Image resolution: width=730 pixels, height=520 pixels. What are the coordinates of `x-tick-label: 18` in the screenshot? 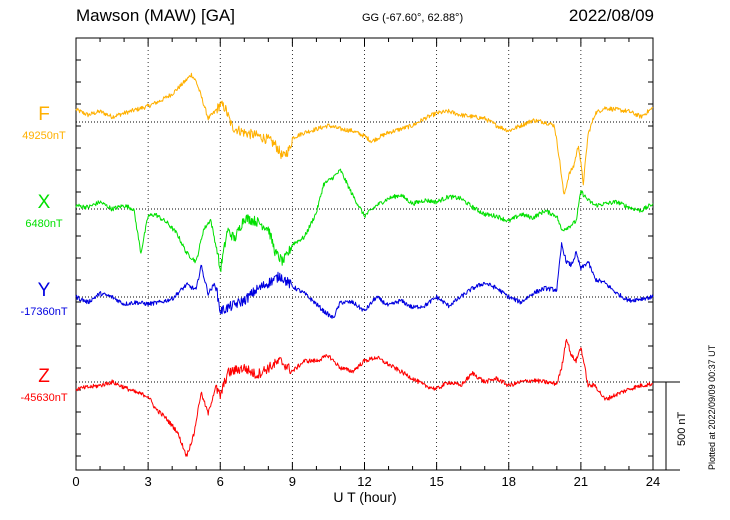 It's located at (509, 481).